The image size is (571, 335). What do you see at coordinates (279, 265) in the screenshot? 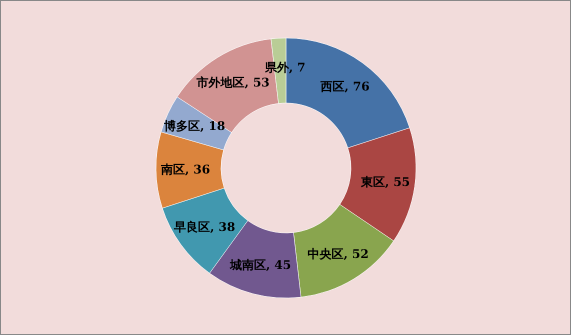
I see `data-label: , 45` at bounding box center [279, 265].